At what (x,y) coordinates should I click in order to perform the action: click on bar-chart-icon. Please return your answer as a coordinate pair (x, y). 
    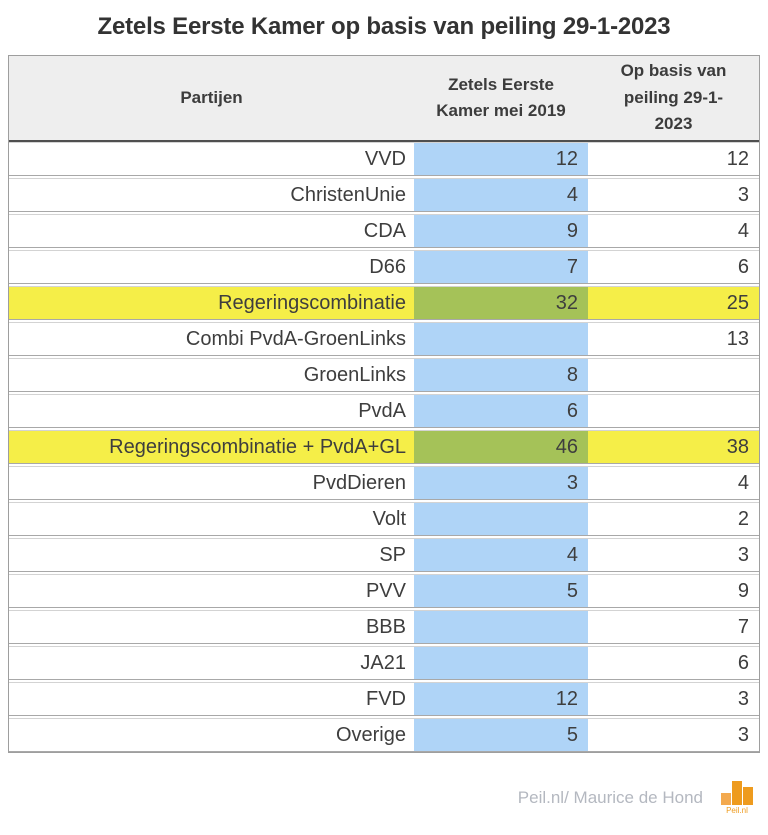
    Looking at the image, I should click on (737, 793).